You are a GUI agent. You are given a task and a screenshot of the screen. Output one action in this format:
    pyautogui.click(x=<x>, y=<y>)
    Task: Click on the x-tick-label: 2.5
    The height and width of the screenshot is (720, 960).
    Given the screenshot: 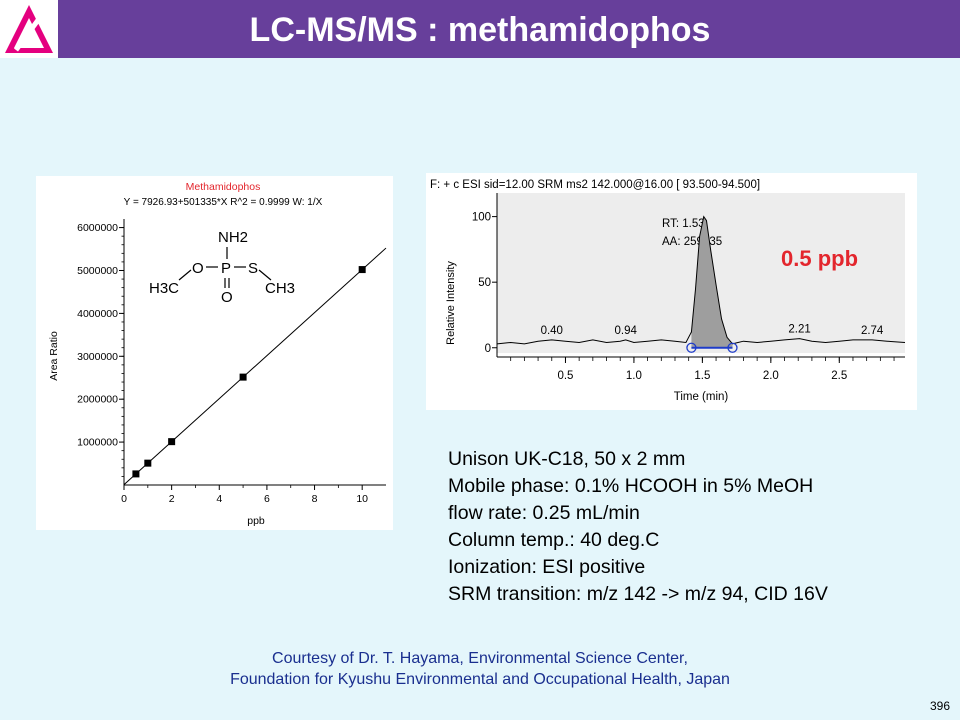 What is the action you would take?
    pyautogui.click(x=839, y=376)
    